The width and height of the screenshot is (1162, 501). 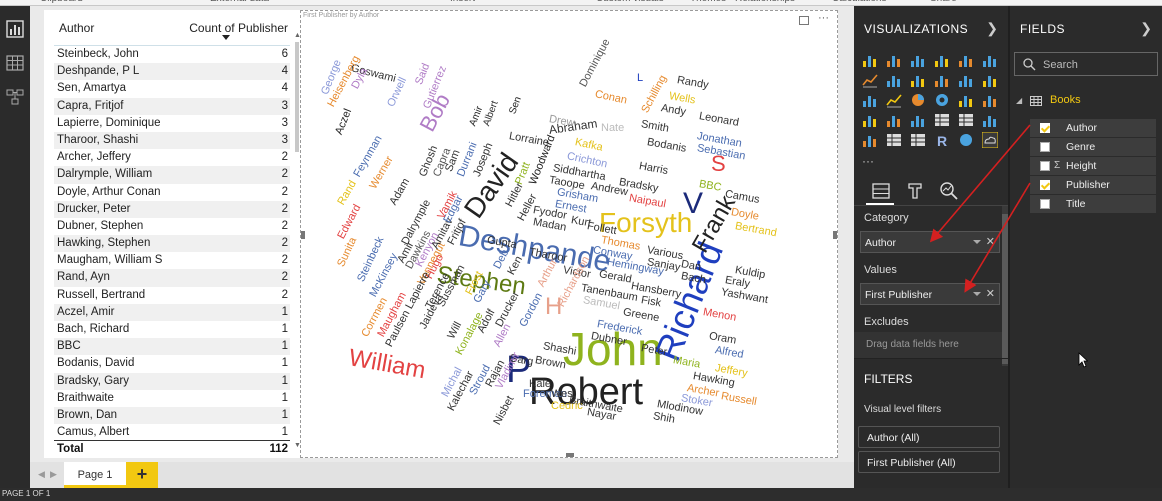 I want to click on cloud-word: Smith, so click(x=655, y=126).